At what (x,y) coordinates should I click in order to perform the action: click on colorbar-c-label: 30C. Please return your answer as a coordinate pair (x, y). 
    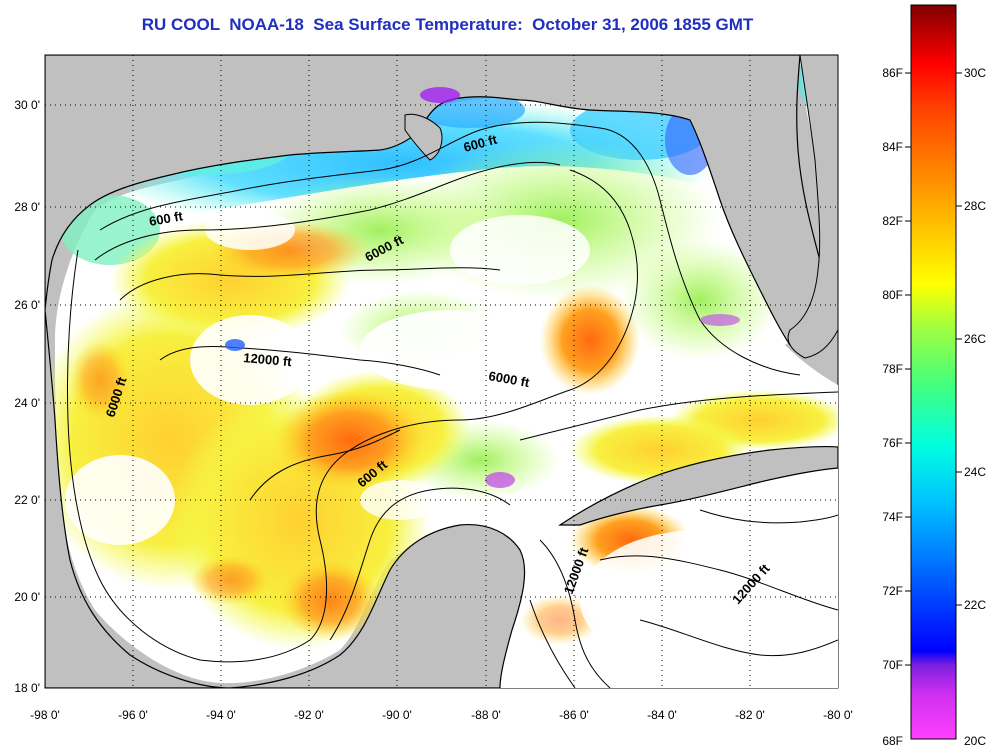
    Looking at the image, I should click on (975, 73).